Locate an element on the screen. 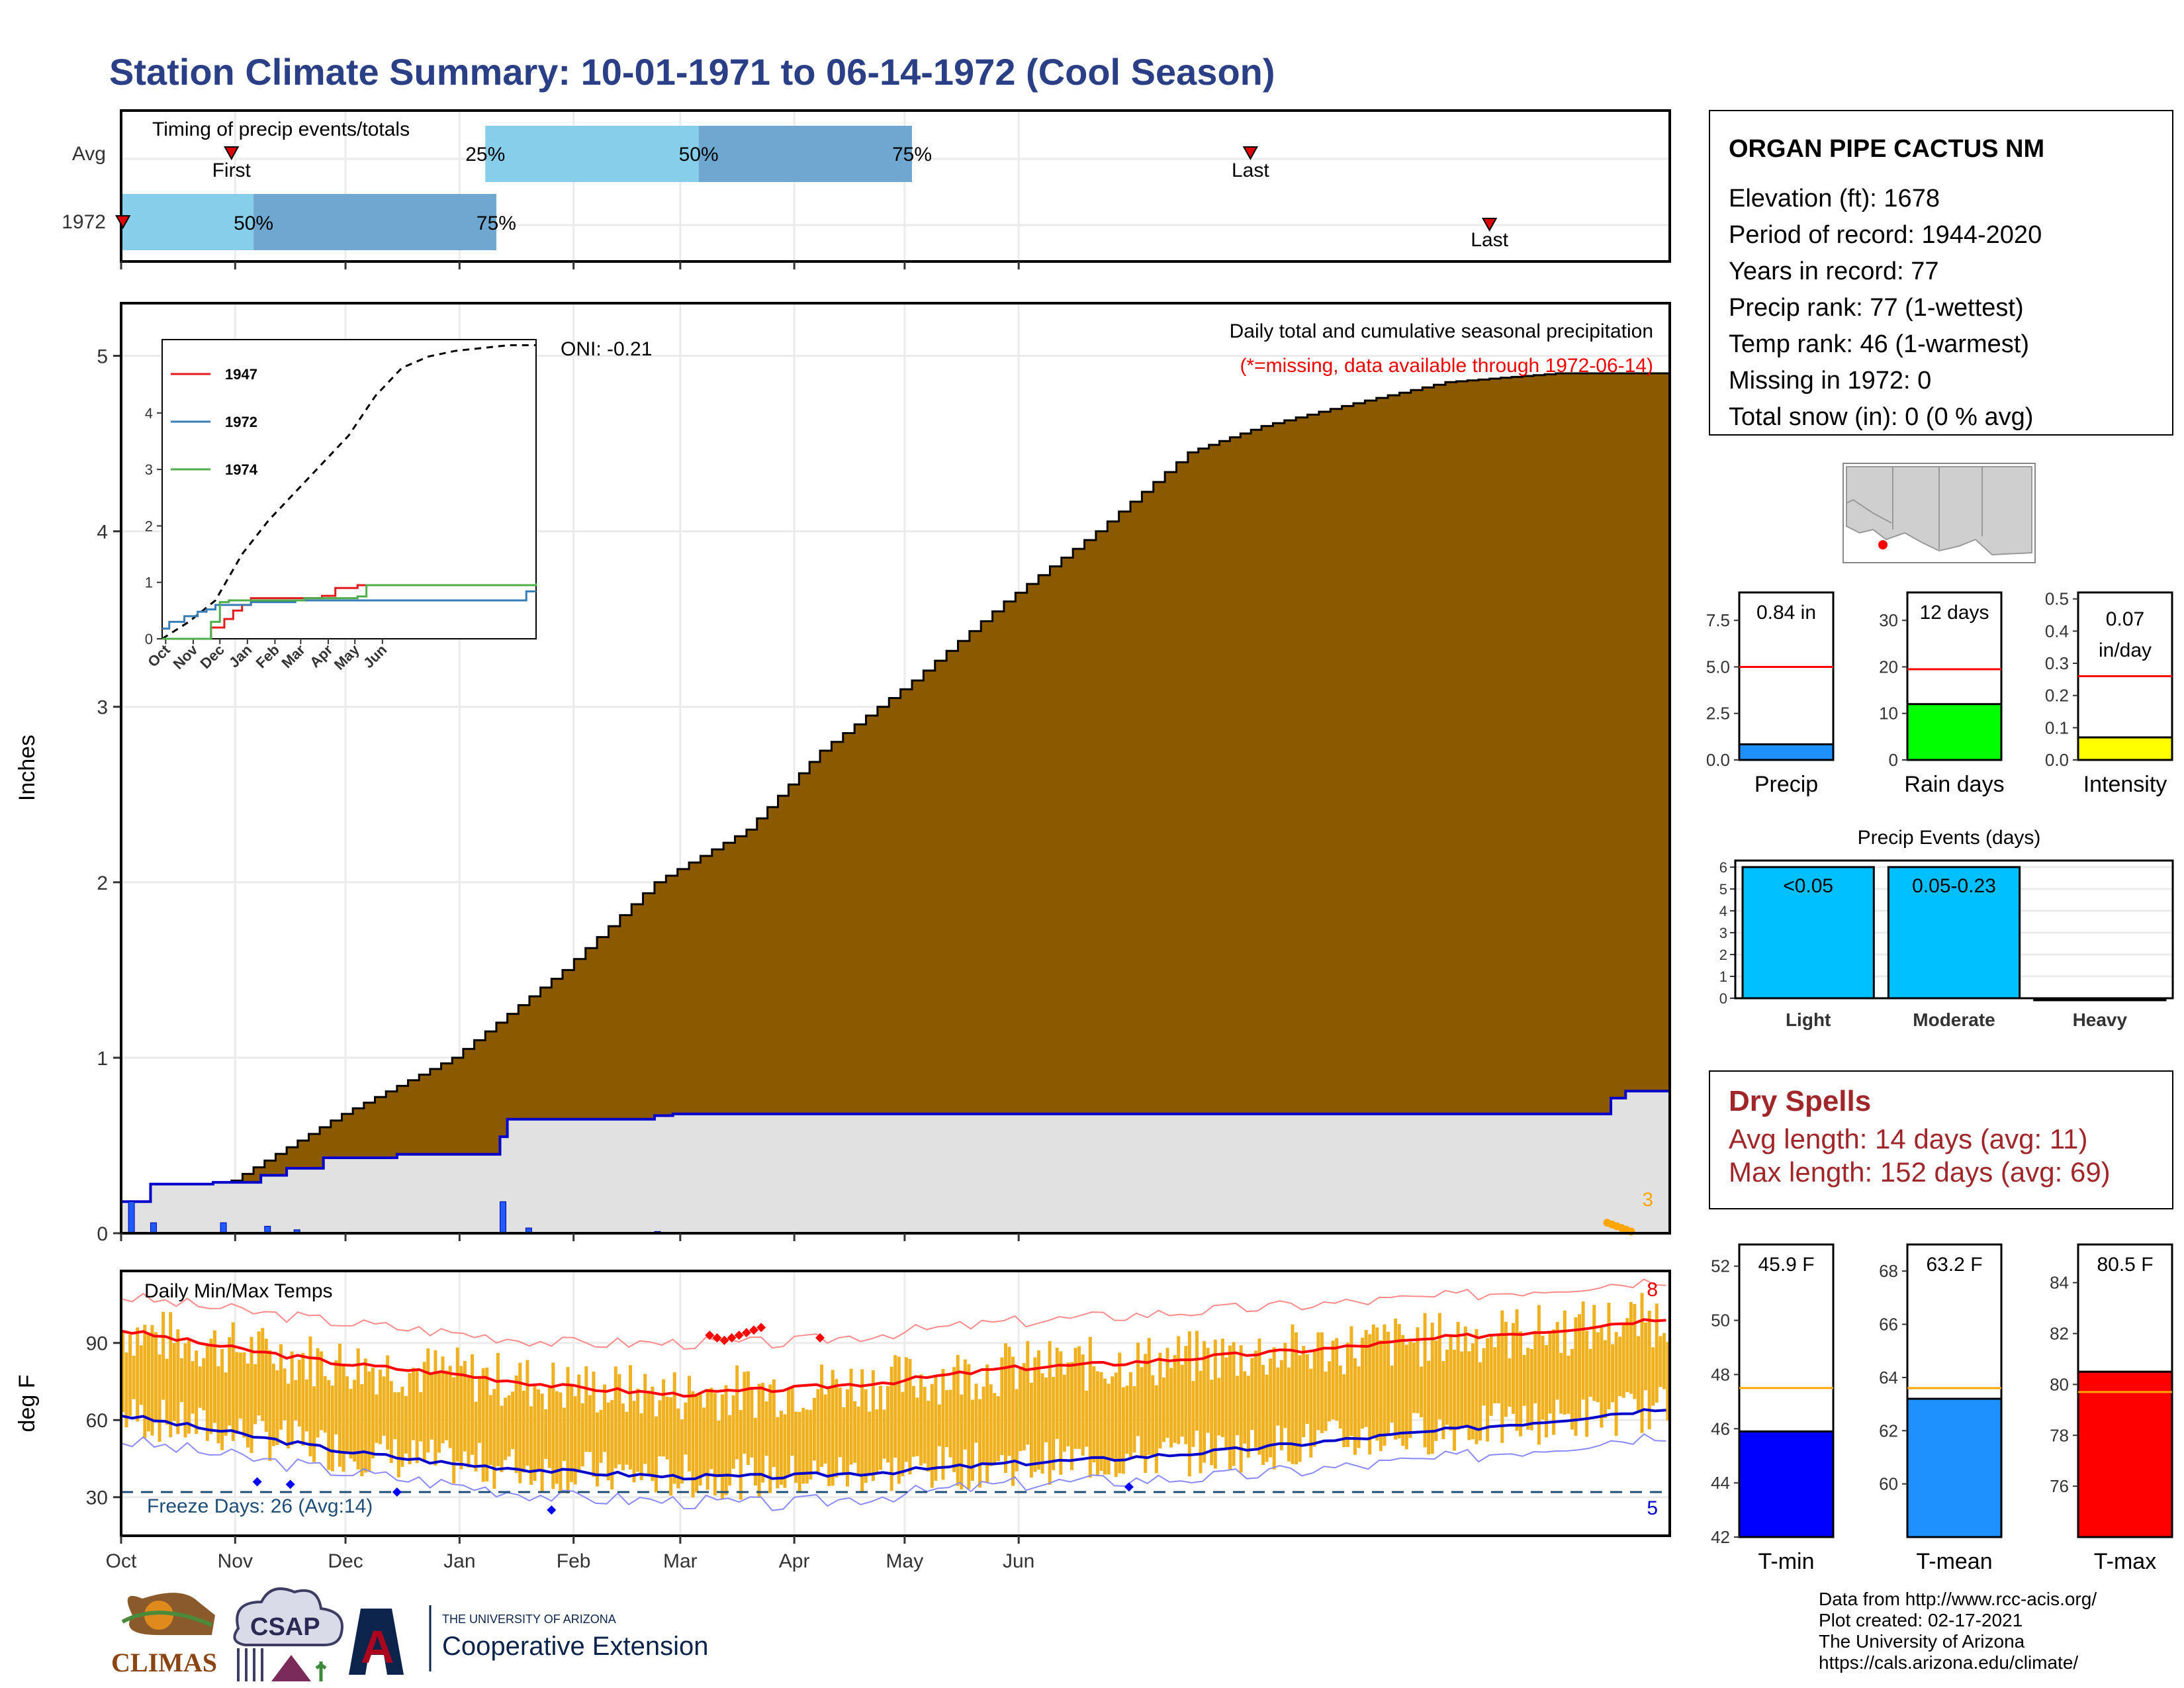  csap-logo: CSAP is located at coordinates (288, 1634).